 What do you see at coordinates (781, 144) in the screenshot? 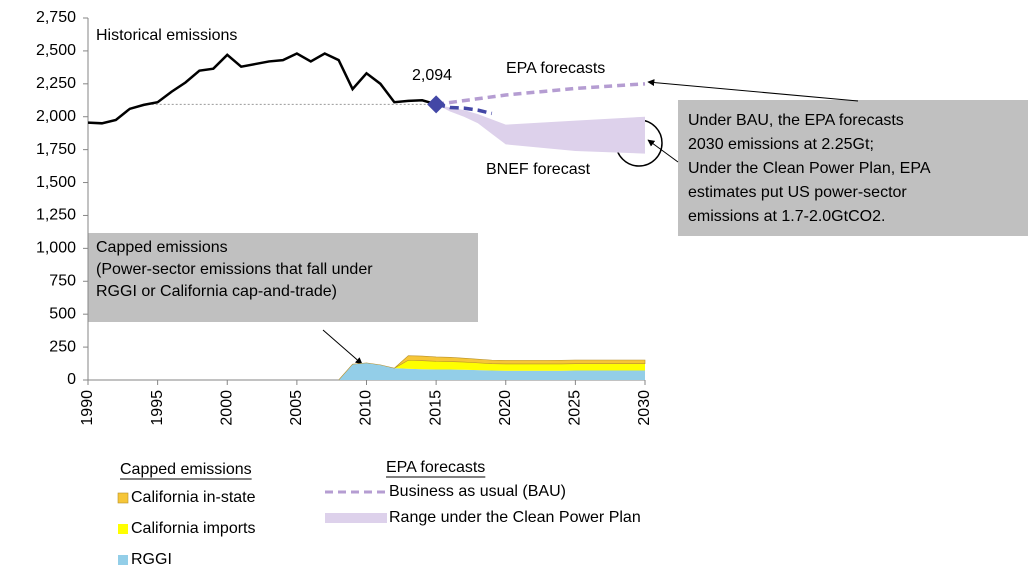
I see `annotation: 2030 emissions at 2.25Gt;` at bounding box center [781, 144].